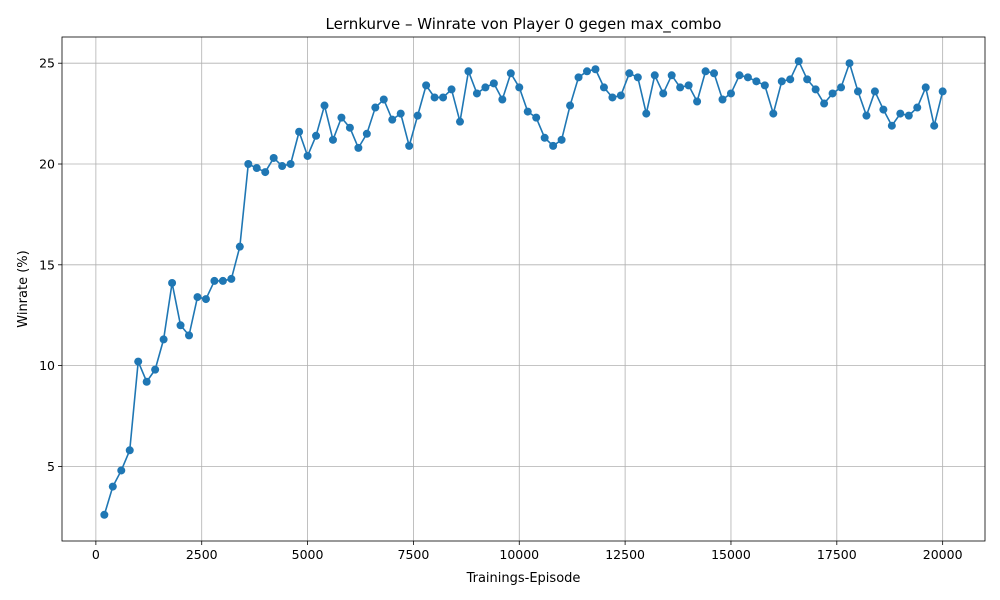 The width and height of the screenshot is (1000, 600). What do you see at coordinates (23, 288) in the screenshot?
I see `y-axis-label: Winrate (%)` at bounding box center [23, 288].